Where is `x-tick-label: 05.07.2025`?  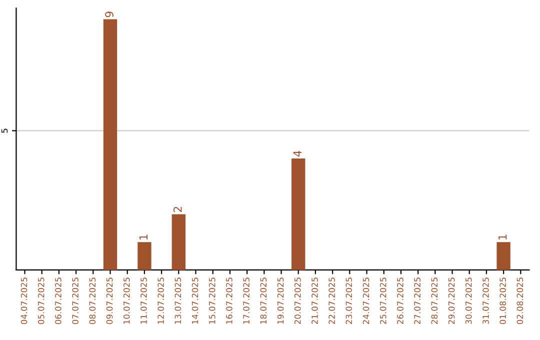
x-tick-label: 05.07.2025 is located at coordinates (41, 301).